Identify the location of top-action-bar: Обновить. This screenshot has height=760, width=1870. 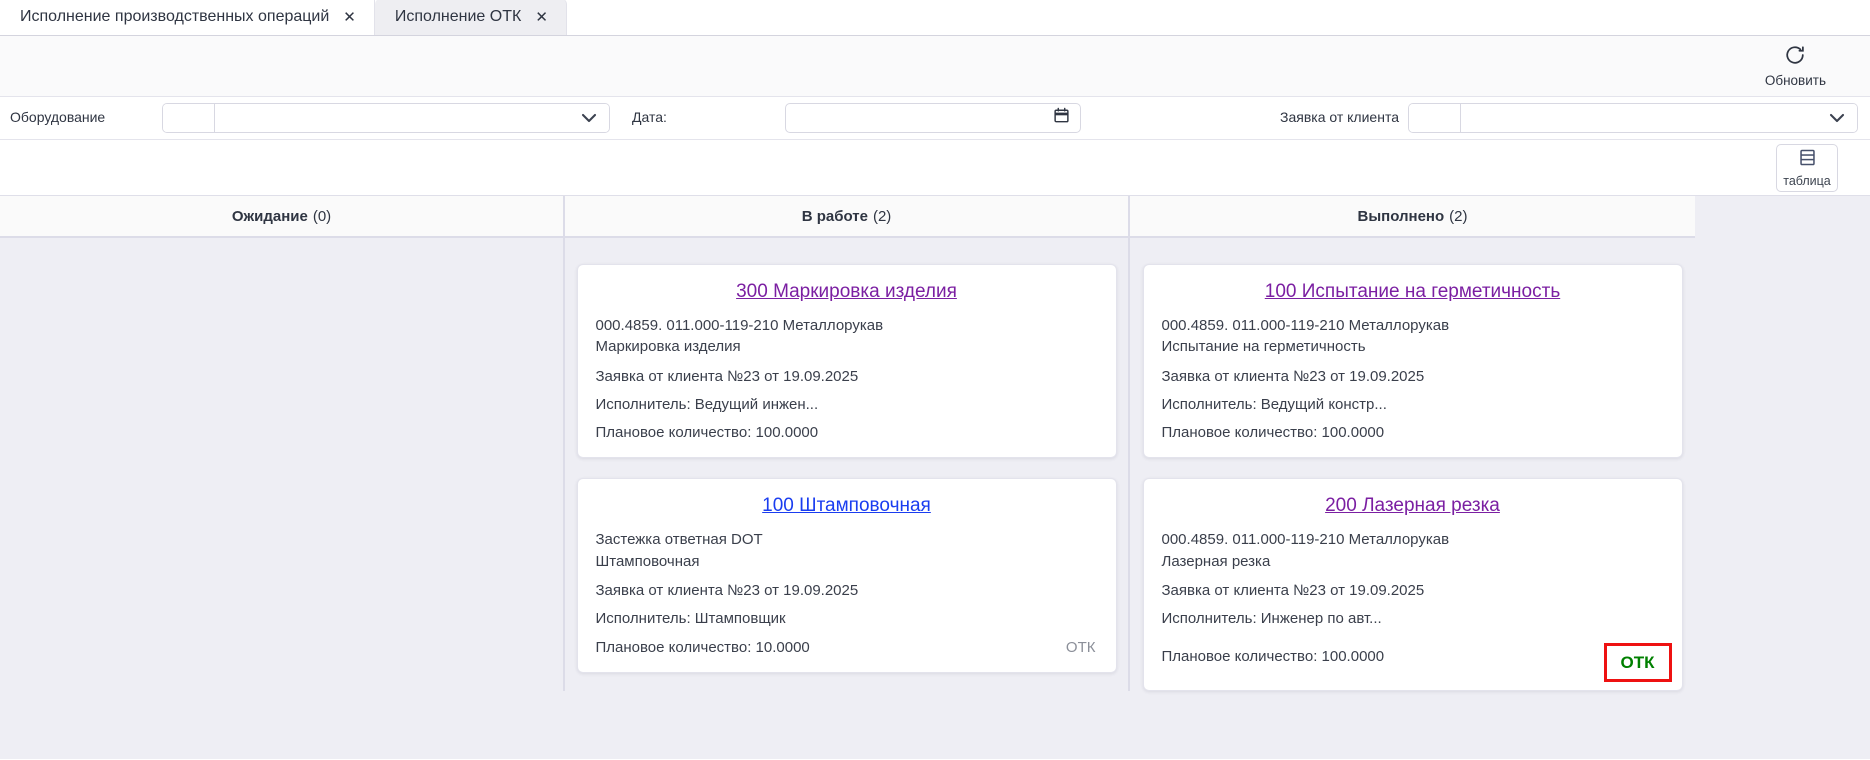
(935, 66).